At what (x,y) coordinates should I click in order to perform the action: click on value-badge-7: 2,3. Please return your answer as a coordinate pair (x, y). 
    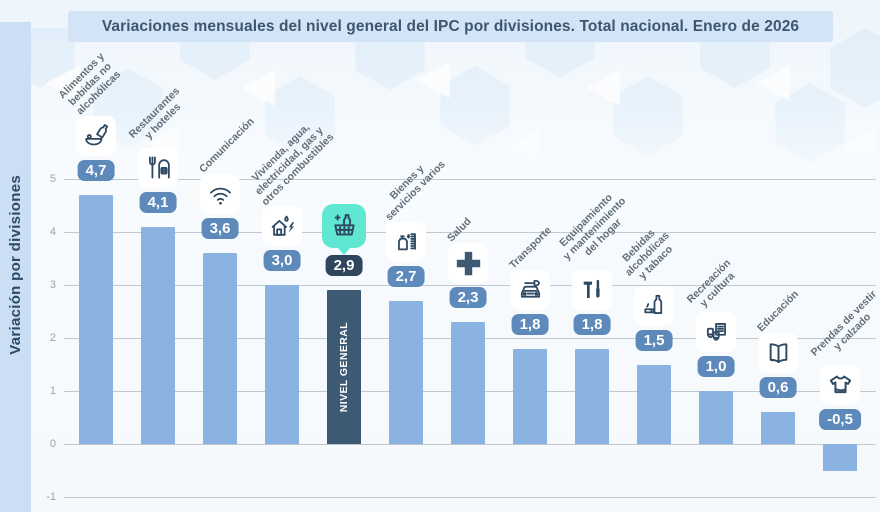
    Looking at the image, I should click on (468, 298).